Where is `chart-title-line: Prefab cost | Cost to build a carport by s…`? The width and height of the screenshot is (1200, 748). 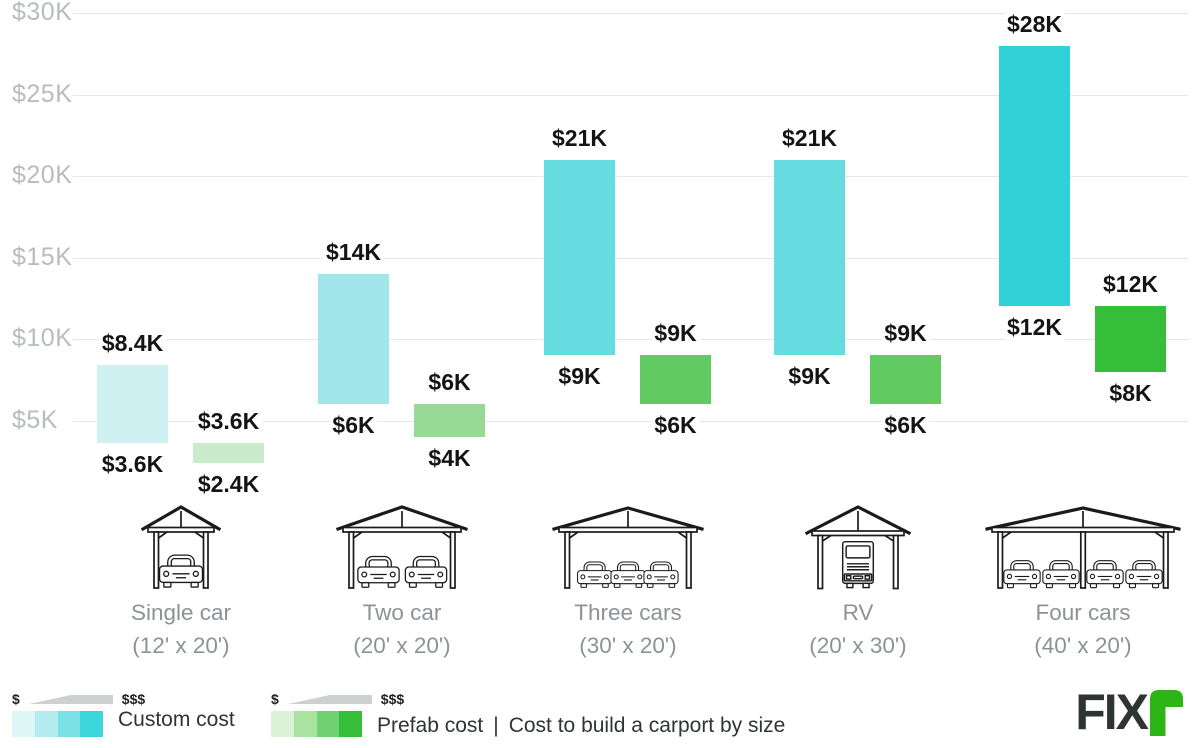 chart-title-line: Prefab cost | Cost to build a carport by s… is located at coordinates (581, 726).